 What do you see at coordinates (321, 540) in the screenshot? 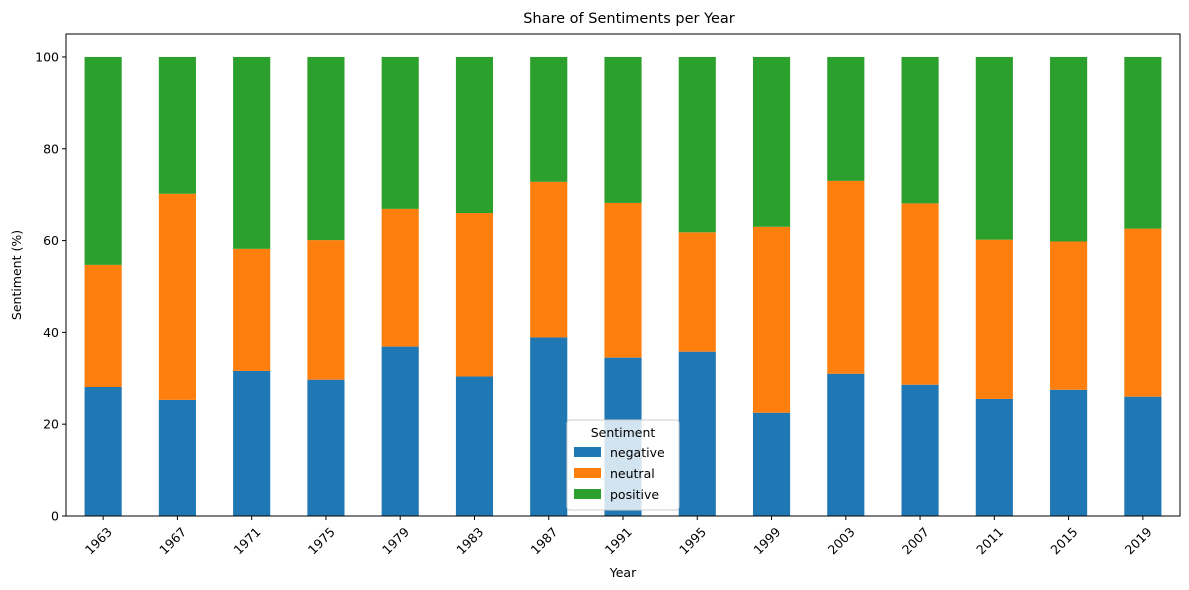
I see `x-tick-label: 1975` at bounding box center [321, 540].